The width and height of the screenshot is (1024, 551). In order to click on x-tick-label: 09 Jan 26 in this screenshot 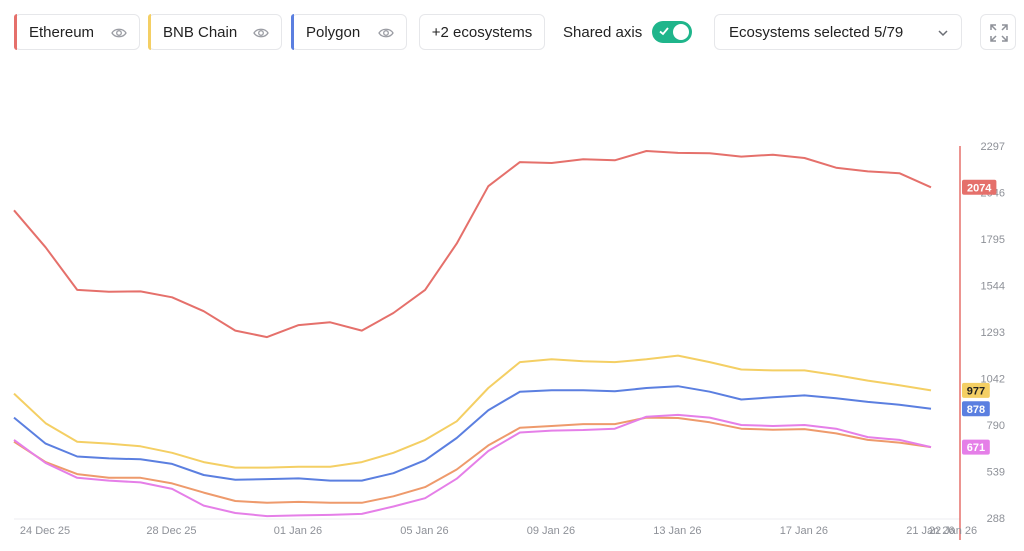, I will do `click(551, 531)`.